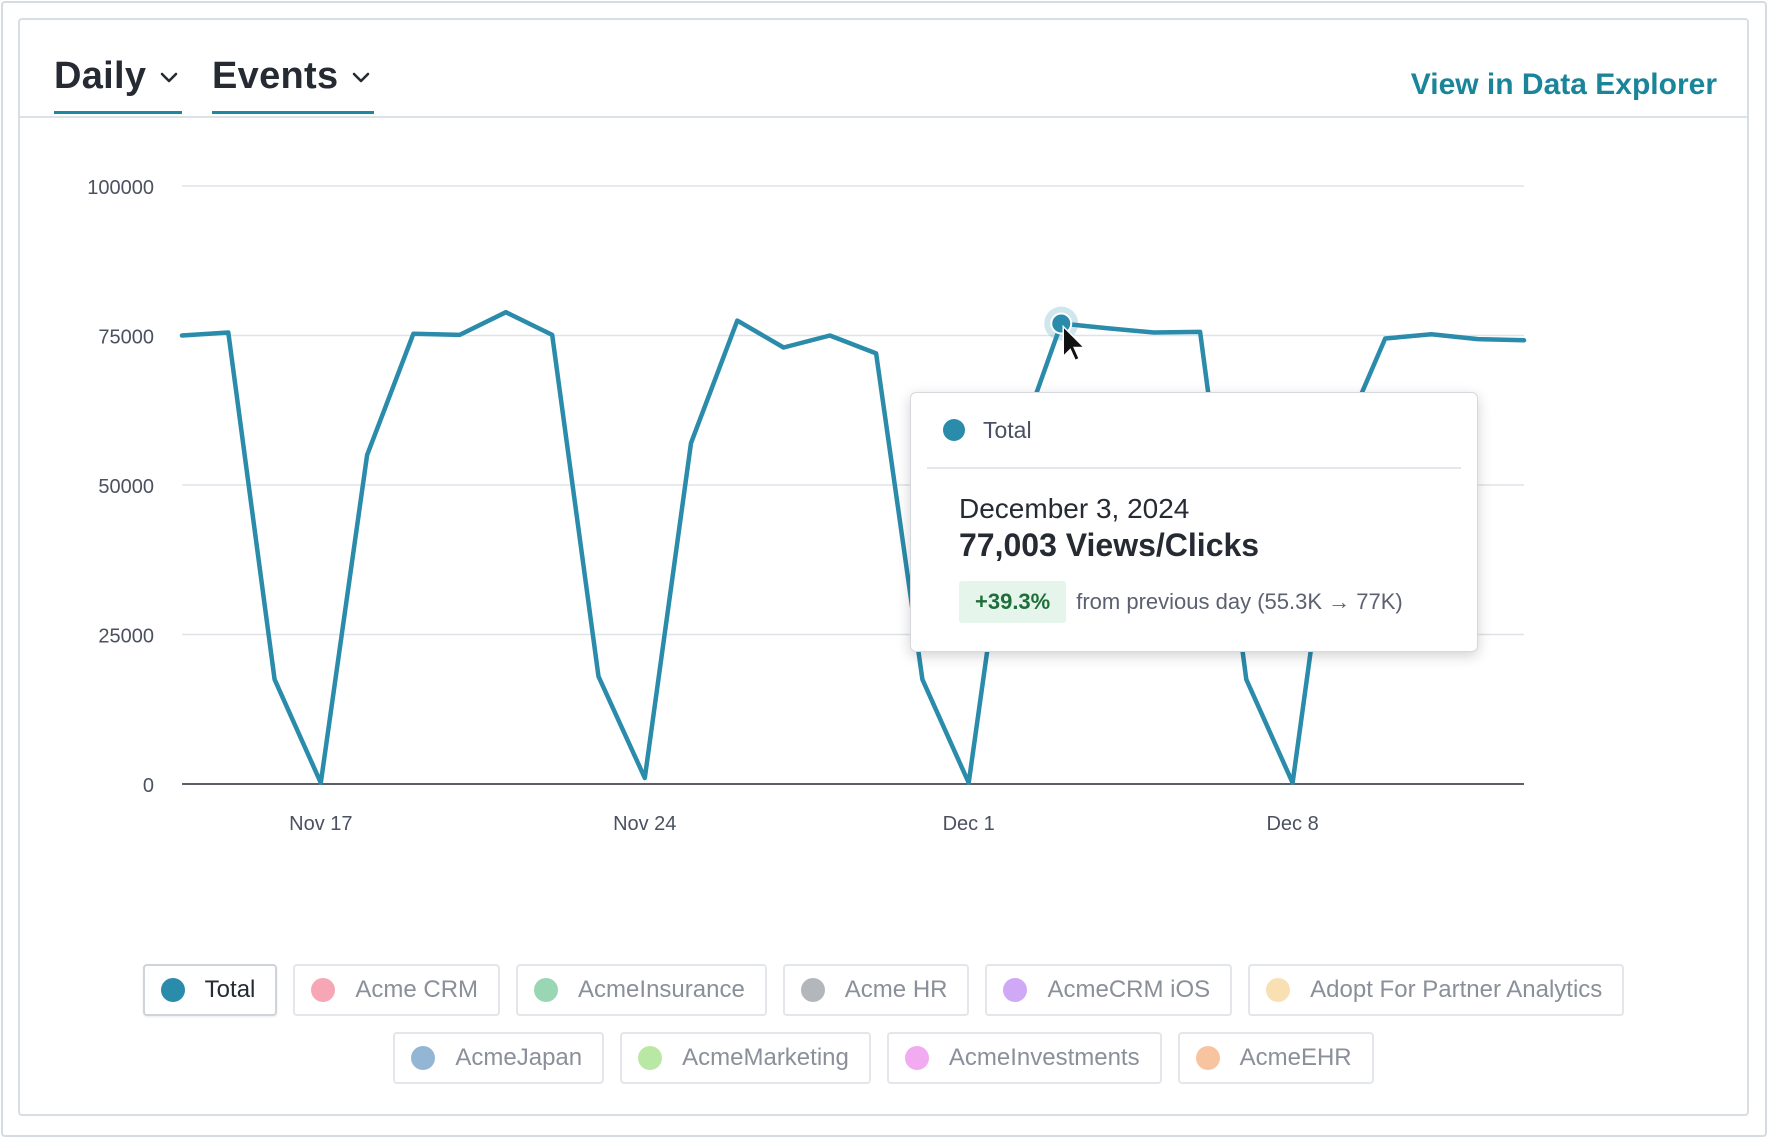 The image size is (1768, 1138). Describe the element at coordinates (883, 69) in the screenshot. I see `card-header: Daily Events View in Data Explorer` at that location.